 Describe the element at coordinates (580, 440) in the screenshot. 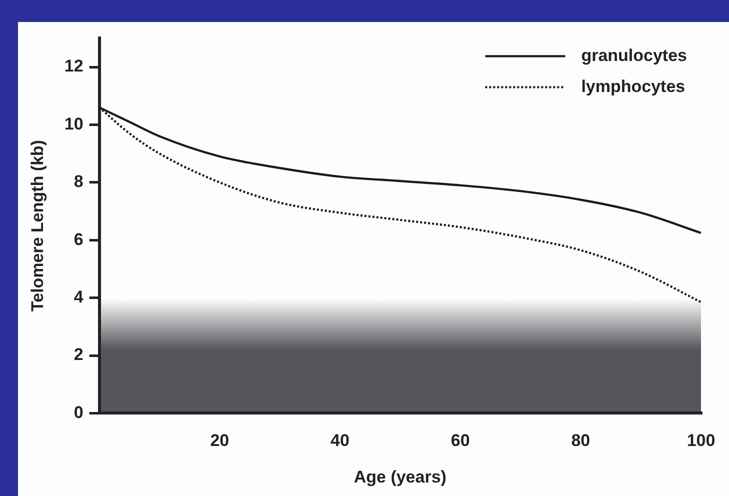

I see `x-tick-label: 80` at that location.